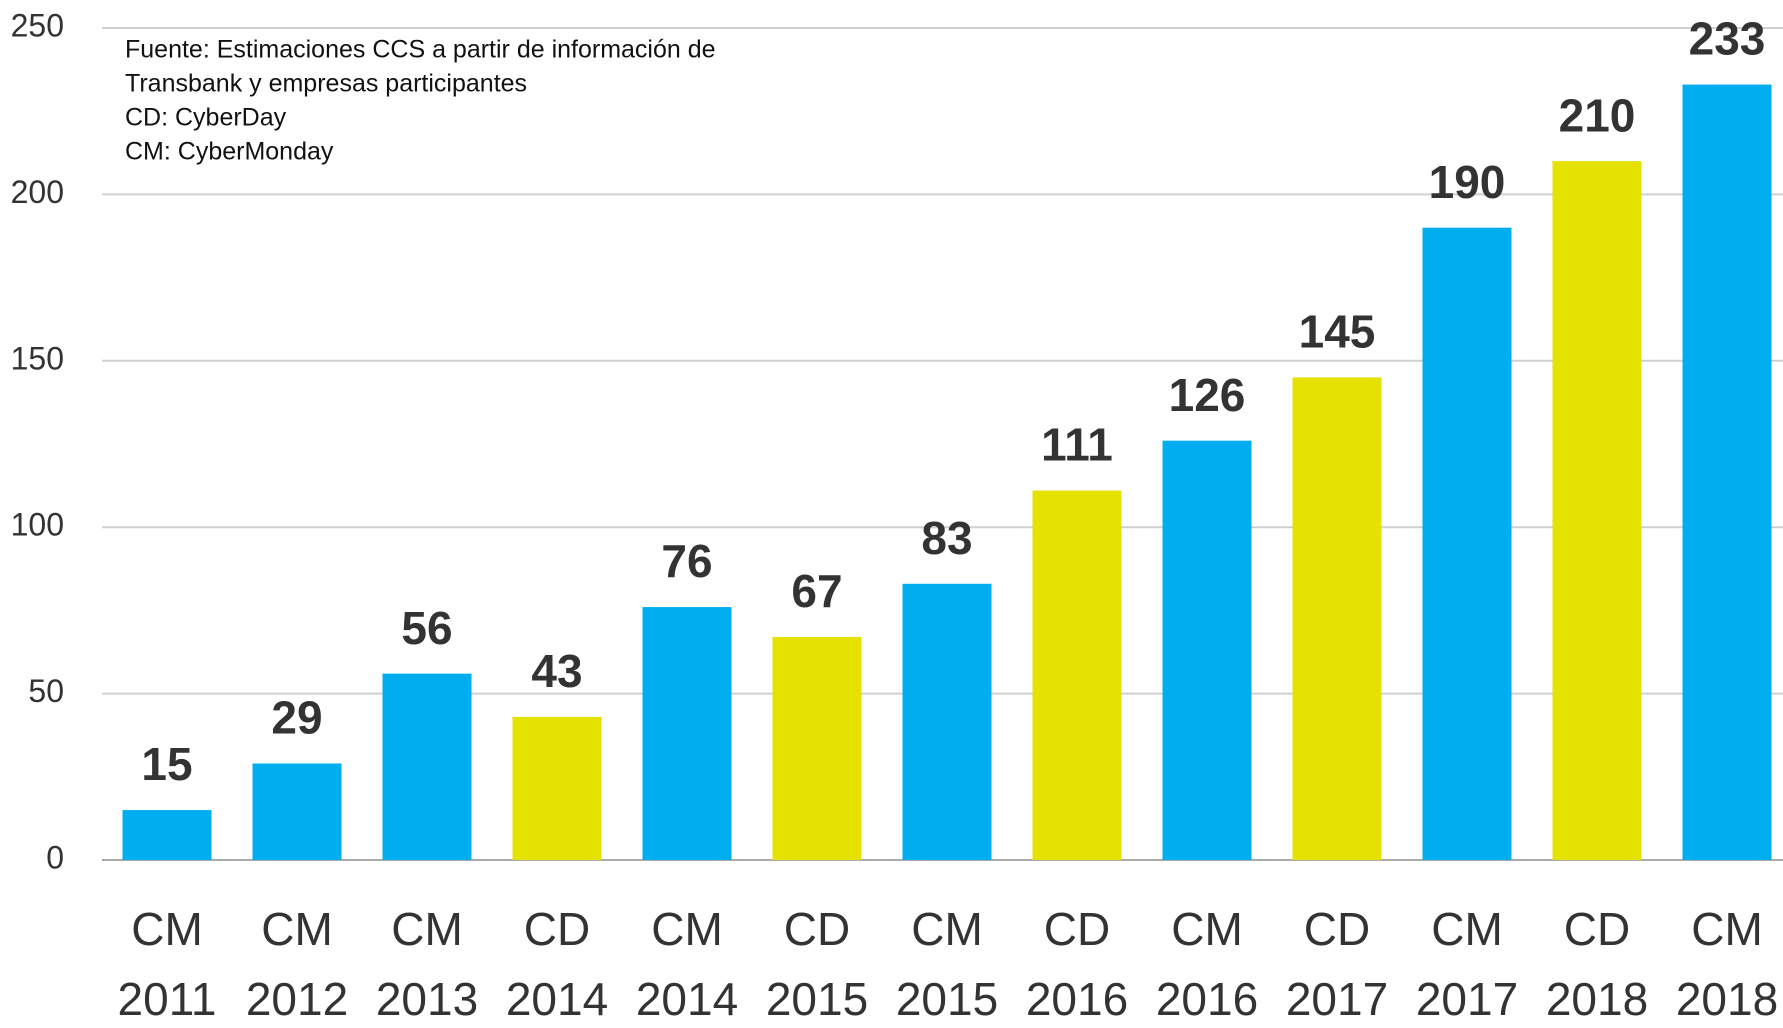  Describe the element at coordinates (816, 591) in the screenshot. I see `value-label: 67` at that location.